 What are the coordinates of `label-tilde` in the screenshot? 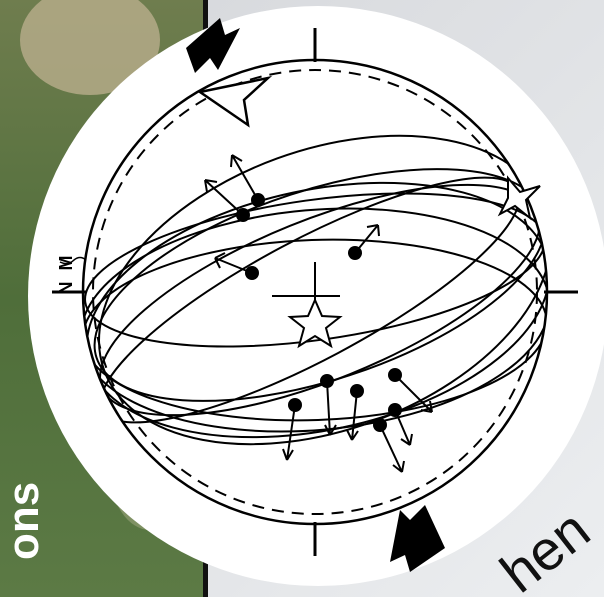 It's located at (73, 260).